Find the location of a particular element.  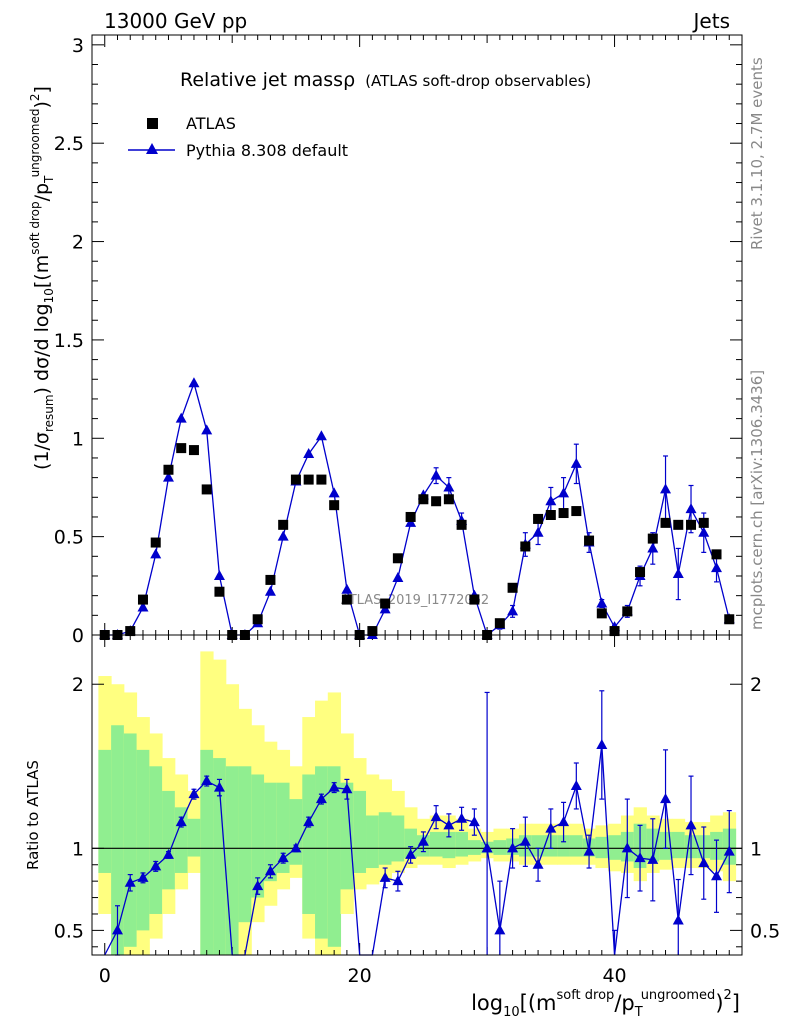

ratio-y-tick-label-left: 0.5 is located at coordinates (69, 931).